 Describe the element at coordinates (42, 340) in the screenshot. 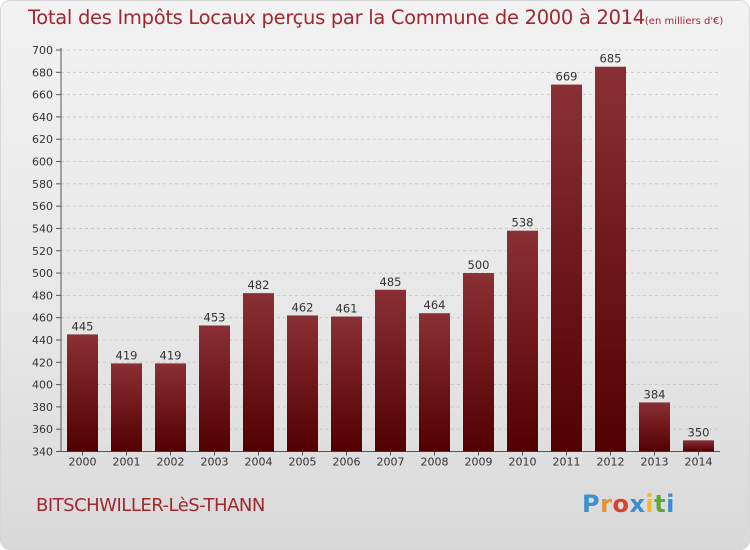

I see `y-tick-label: 440` at that location.